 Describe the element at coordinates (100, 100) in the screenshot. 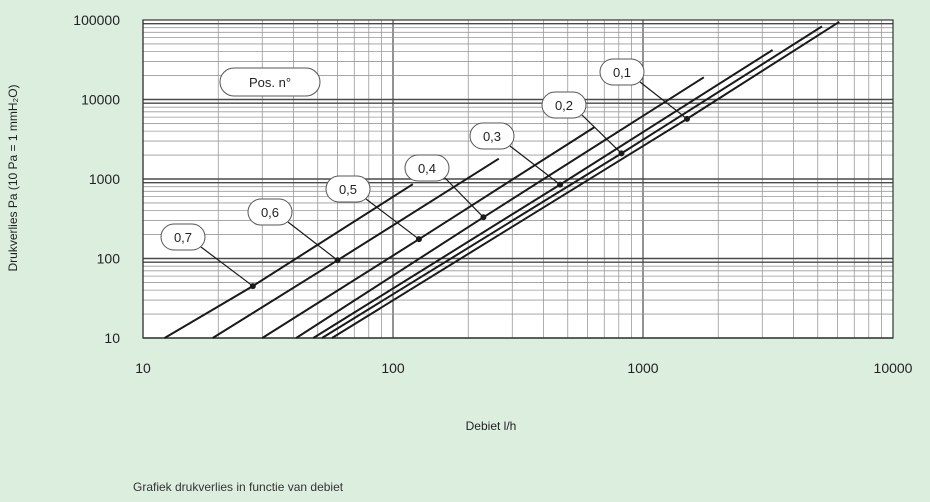

I see `y-tick-label: 10000` at that location.